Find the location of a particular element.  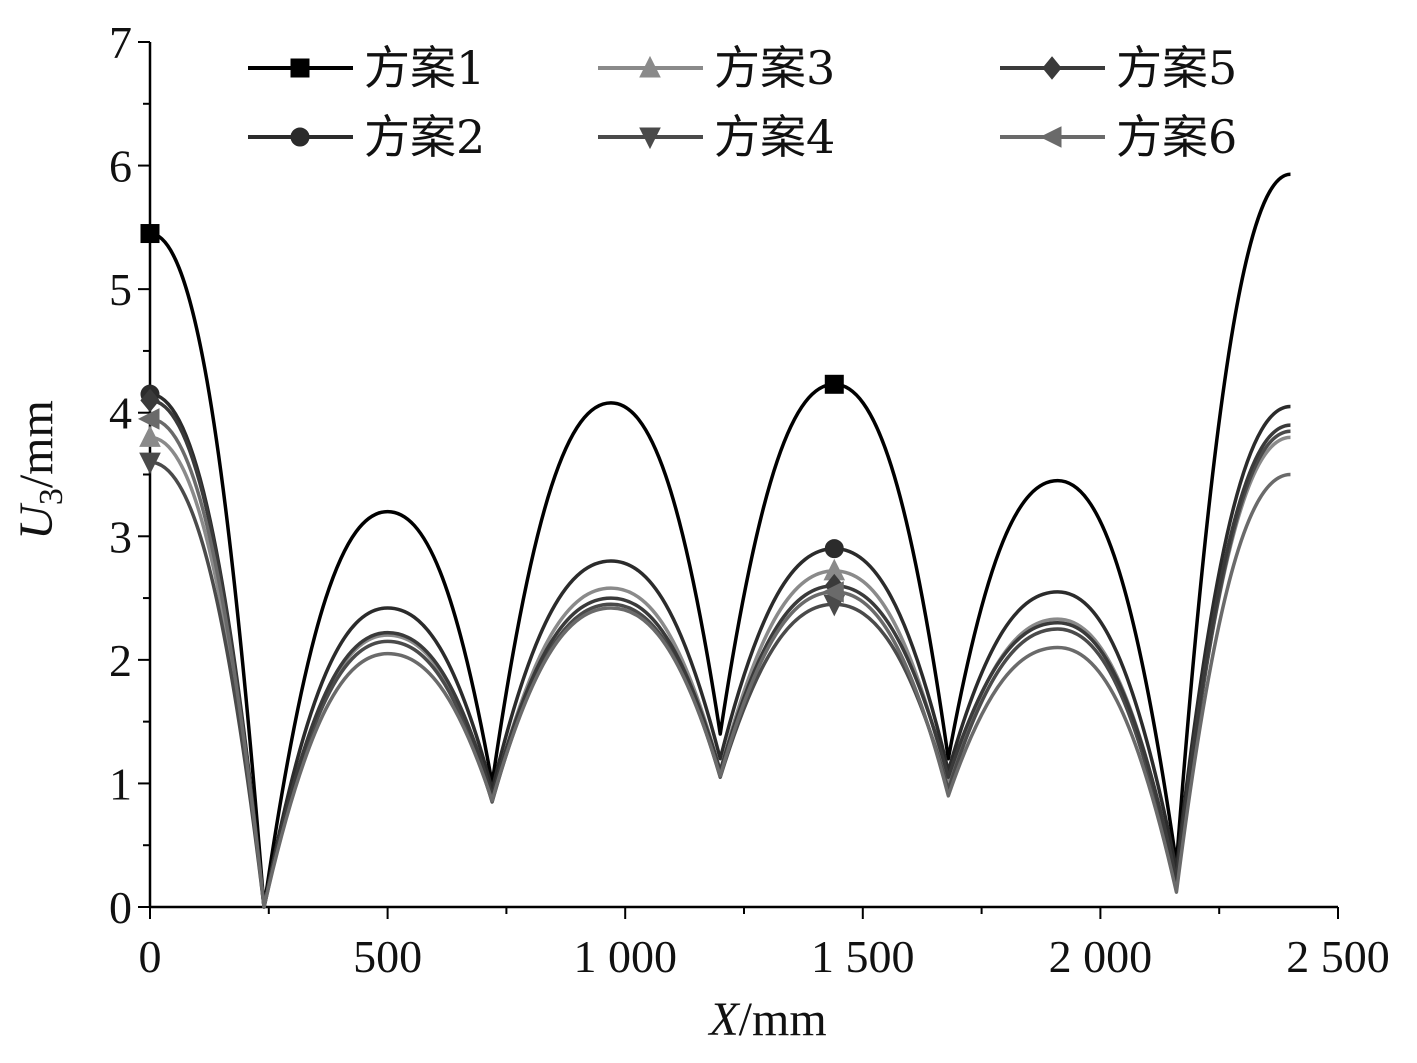

y-axis-unit: /mm is located at coordinates (36, 444).